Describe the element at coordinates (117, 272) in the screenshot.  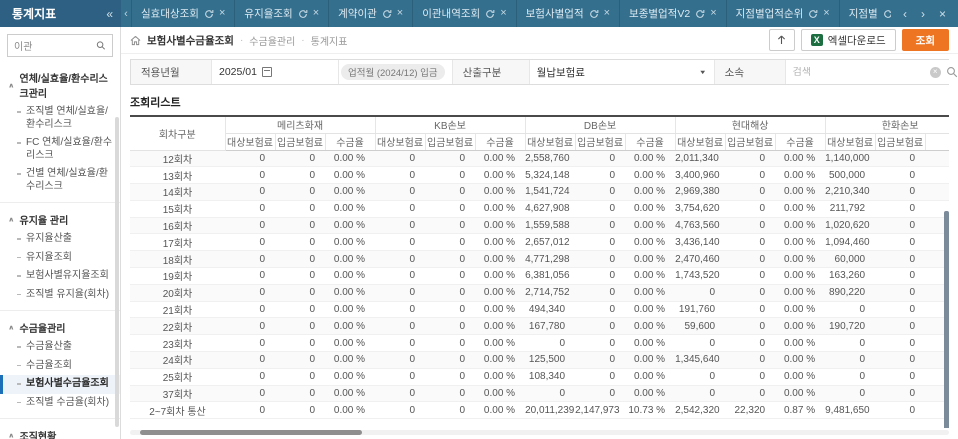
I see `sidebar-scrollbar` at that location.